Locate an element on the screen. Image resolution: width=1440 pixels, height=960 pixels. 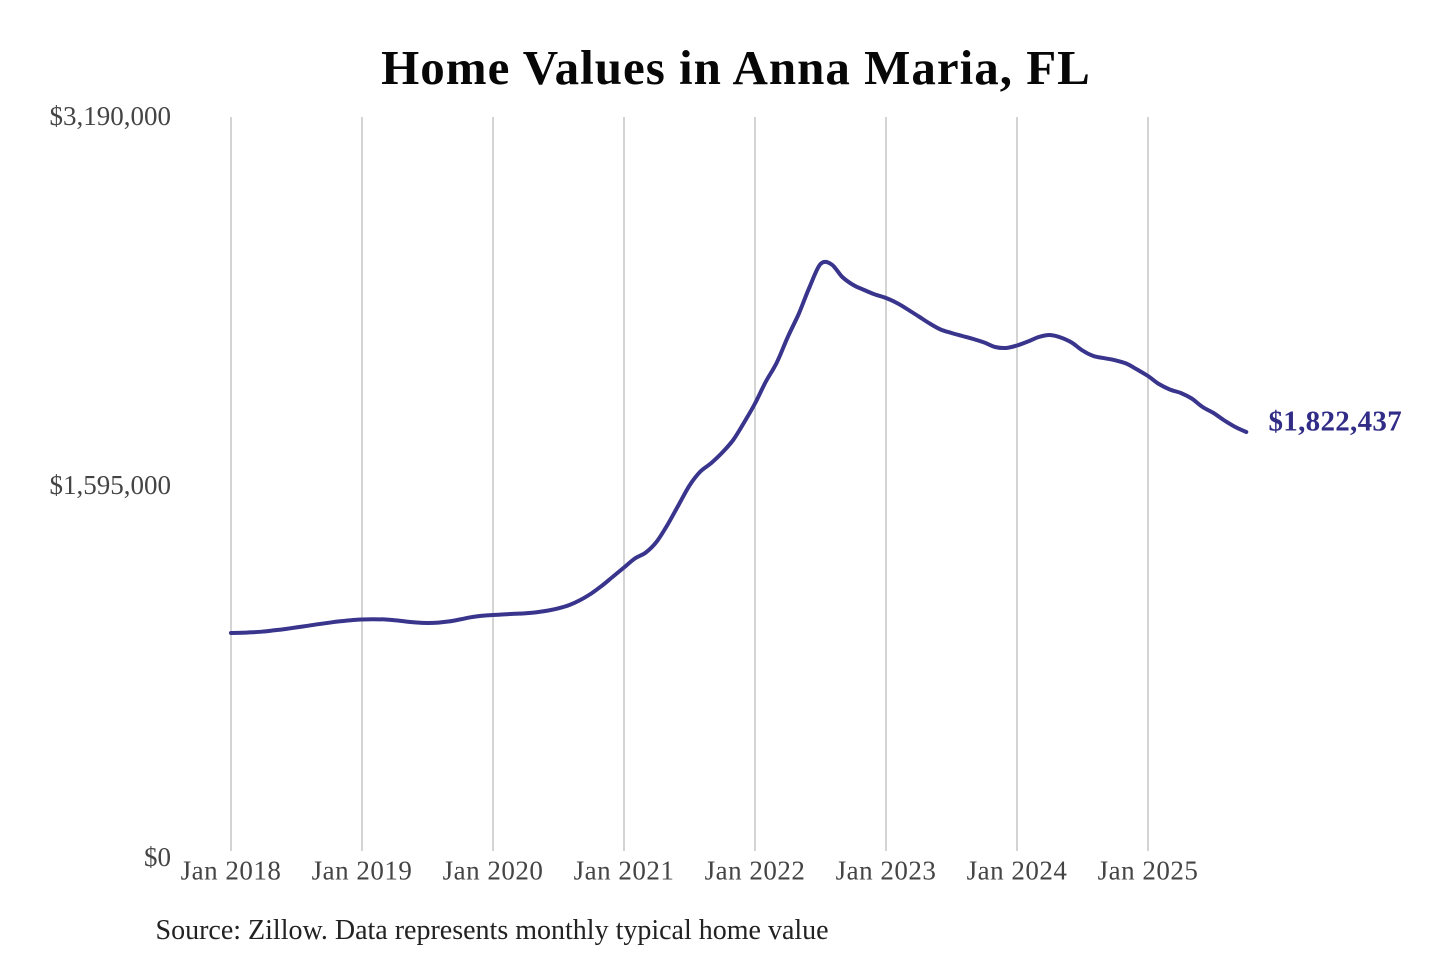
svg-text: $1,595,000 is located at coordinates (111, 485).